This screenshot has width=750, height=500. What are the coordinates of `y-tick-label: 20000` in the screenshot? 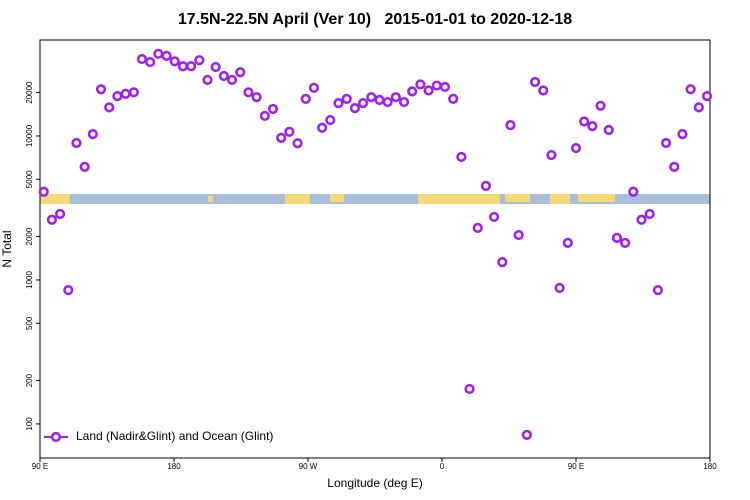 It's located at (29, 92).